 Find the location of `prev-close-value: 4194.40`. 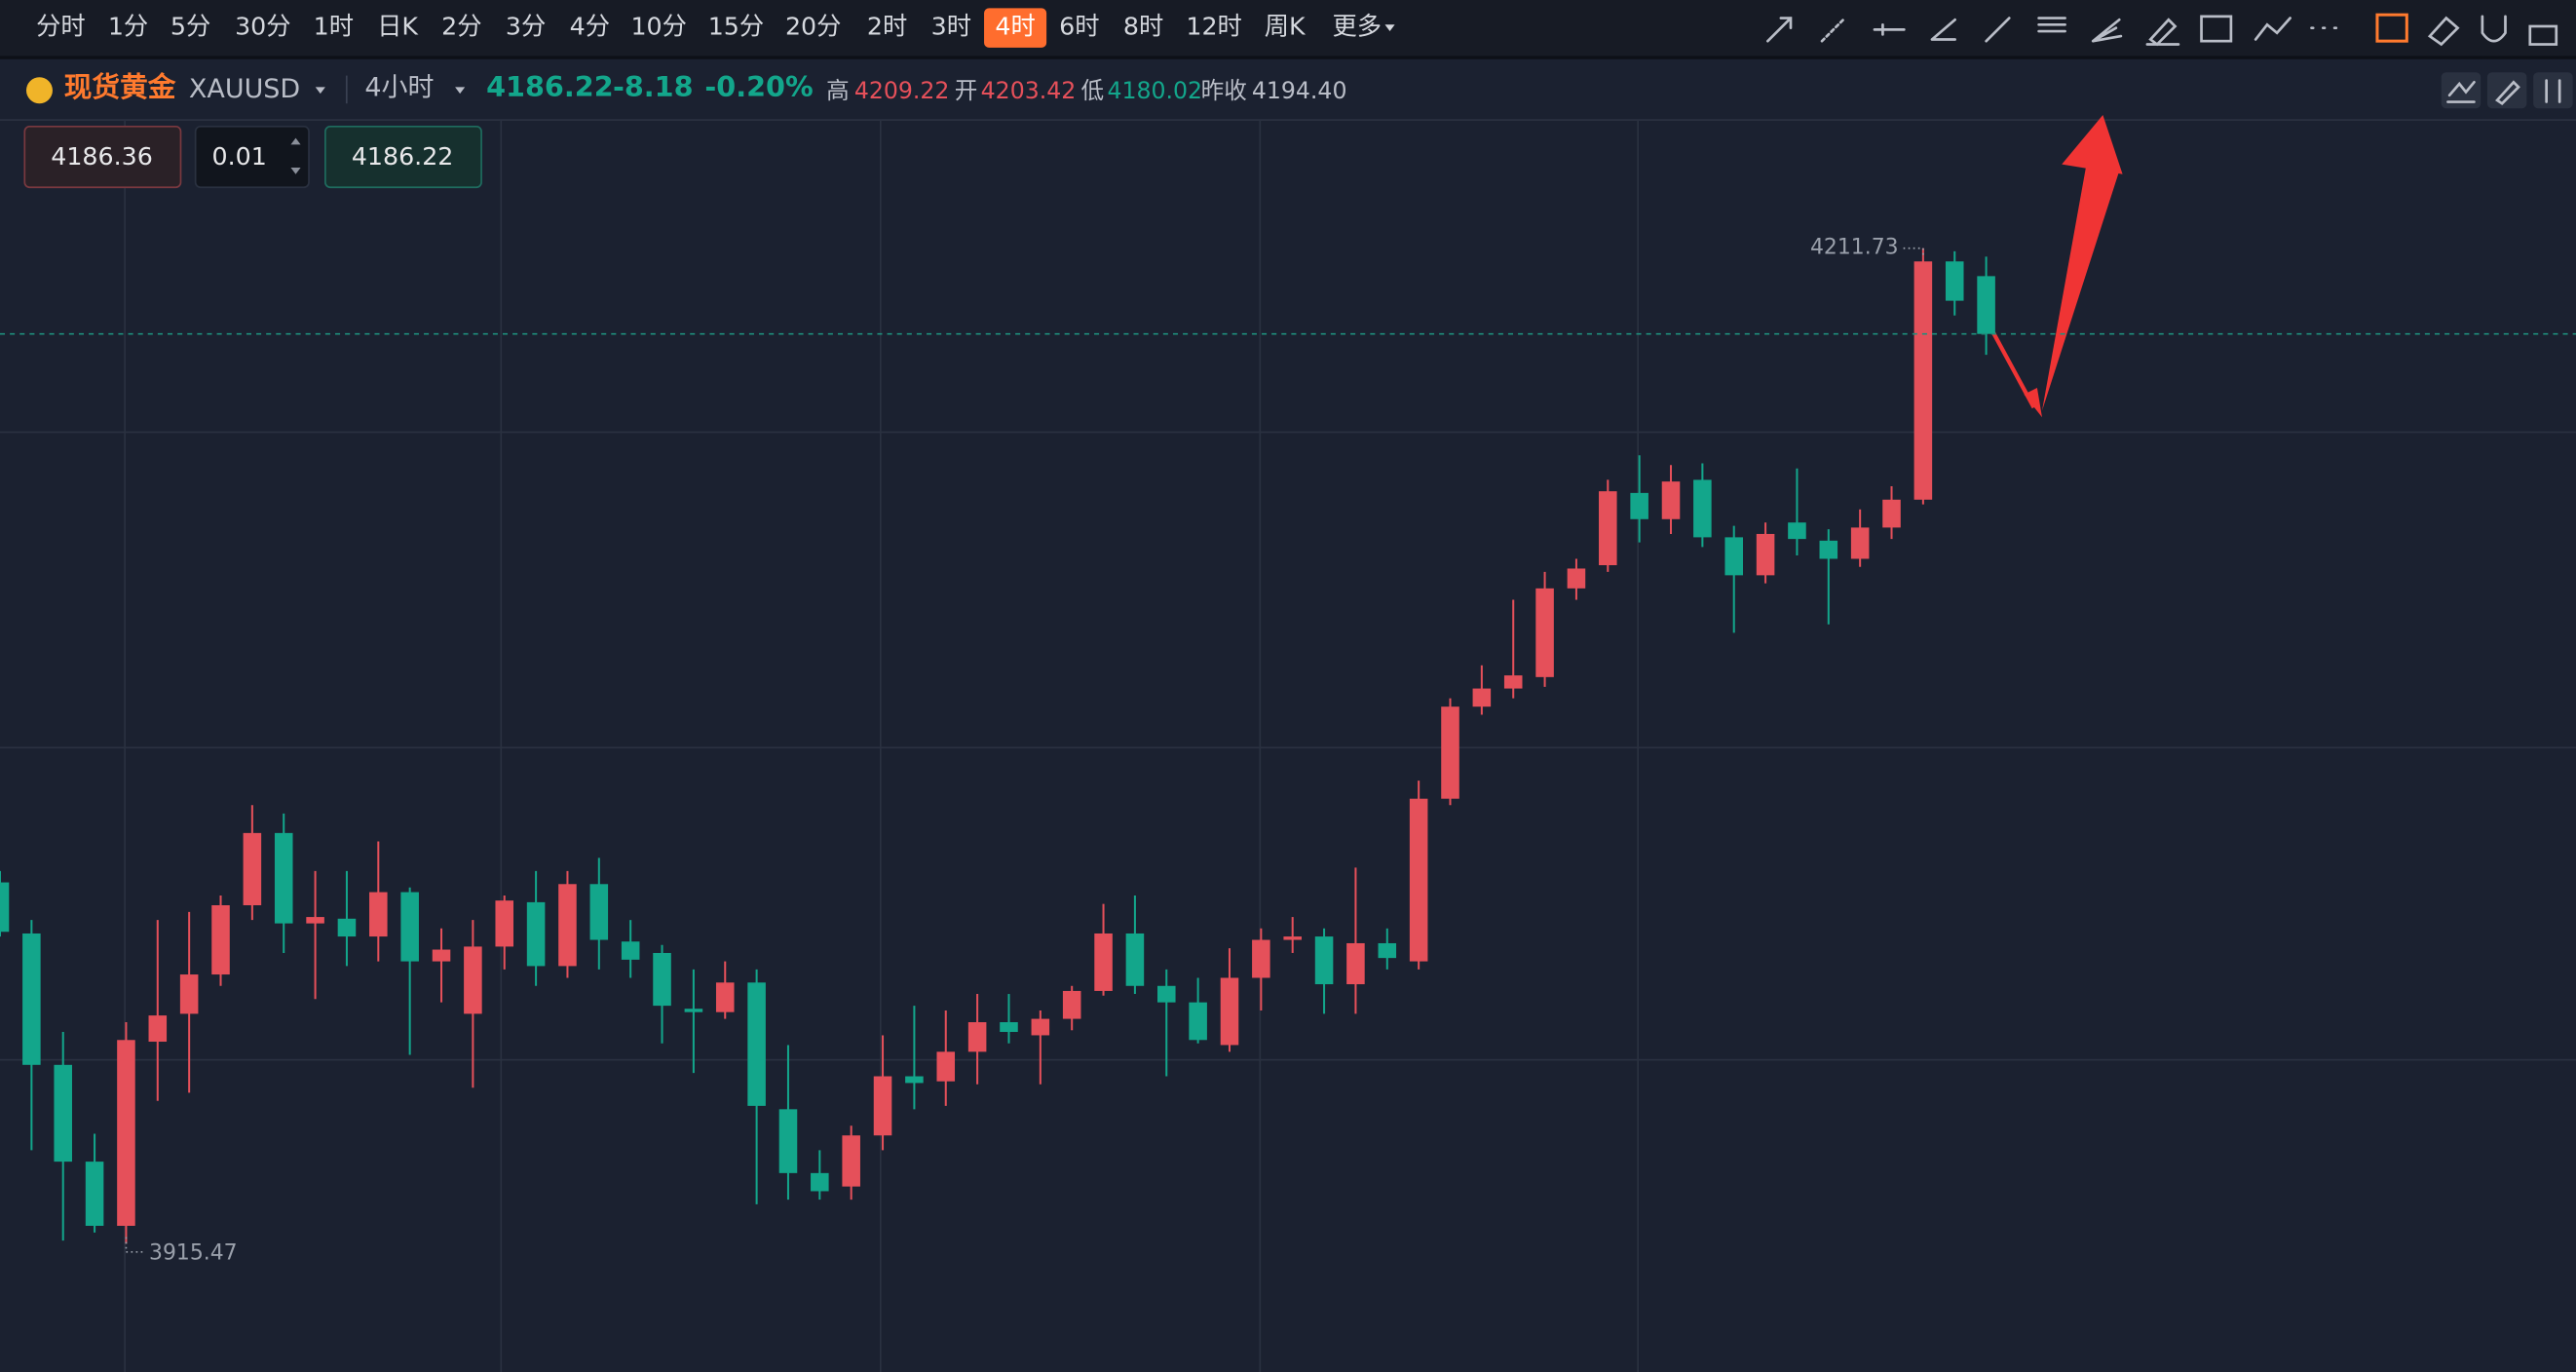

prev-close-value: 4194.40 is located at coordinates (1299, 90).